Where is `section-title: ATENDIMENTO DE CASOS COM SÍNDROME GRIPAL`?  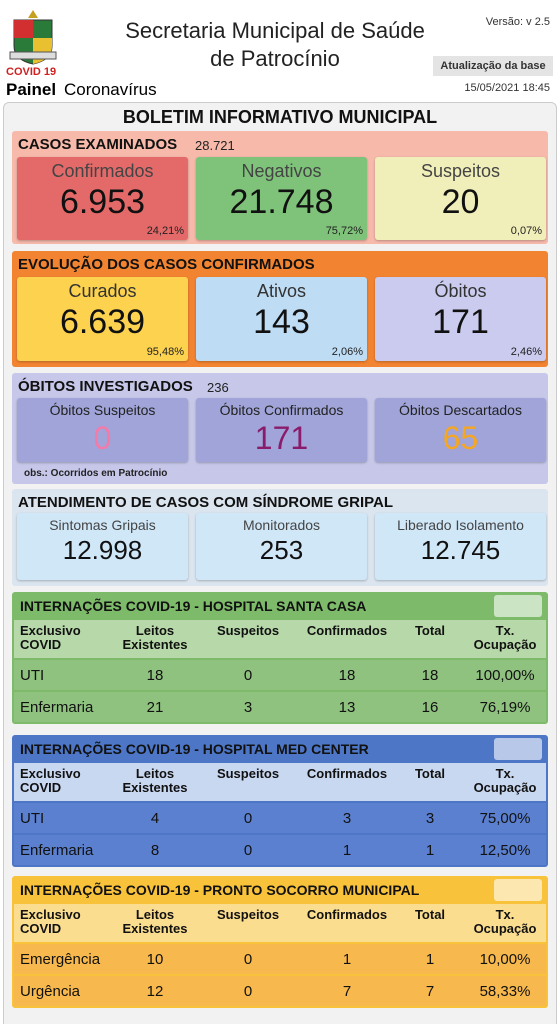 section-title: ATENDIMENTO DE CASOS COM SÍNDROME GRIPAL is located at coordinates (206, 502).